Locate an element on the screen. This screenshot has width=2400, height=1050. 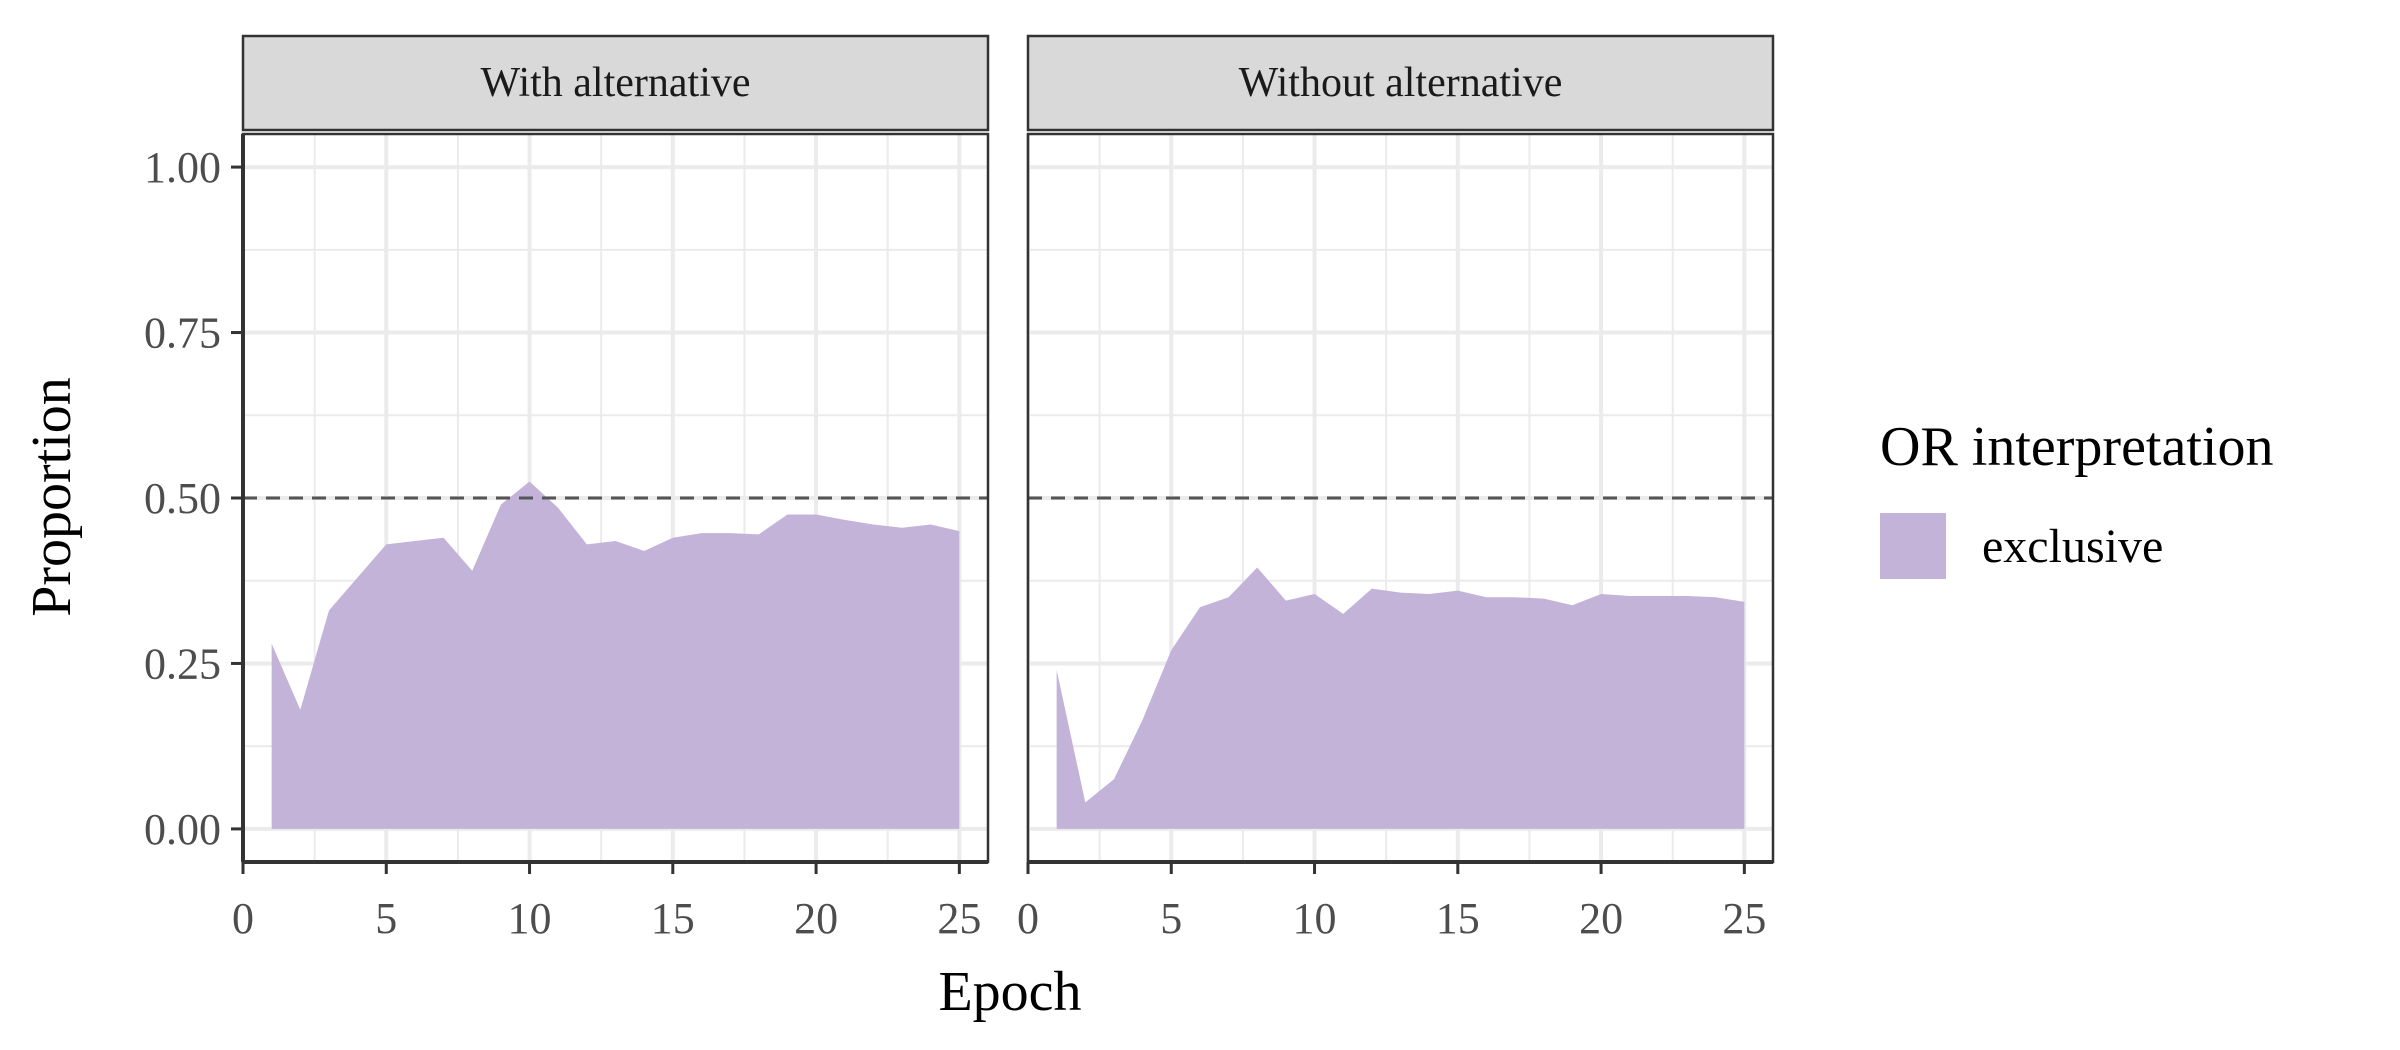
facet-strip-label: Without alternative is located at coordinates (1401, 83).